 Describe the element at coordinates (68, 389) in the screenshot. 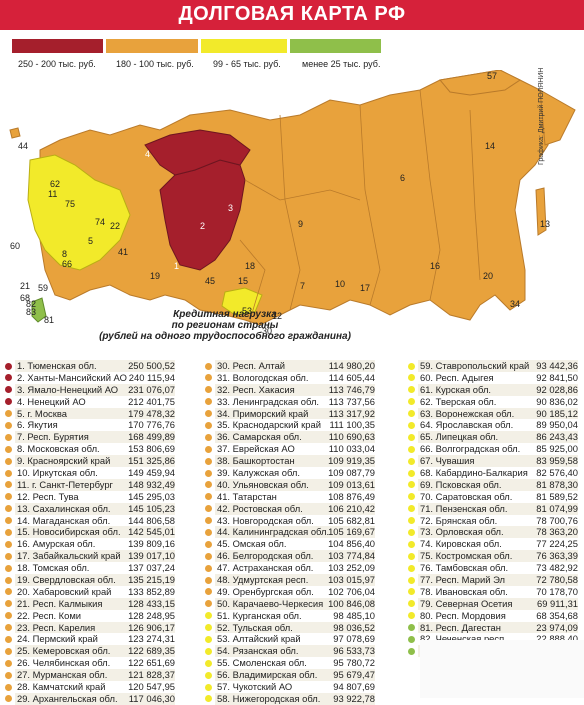

I see `region-name: 3. Ямало-Ненецкий АО` at that location.